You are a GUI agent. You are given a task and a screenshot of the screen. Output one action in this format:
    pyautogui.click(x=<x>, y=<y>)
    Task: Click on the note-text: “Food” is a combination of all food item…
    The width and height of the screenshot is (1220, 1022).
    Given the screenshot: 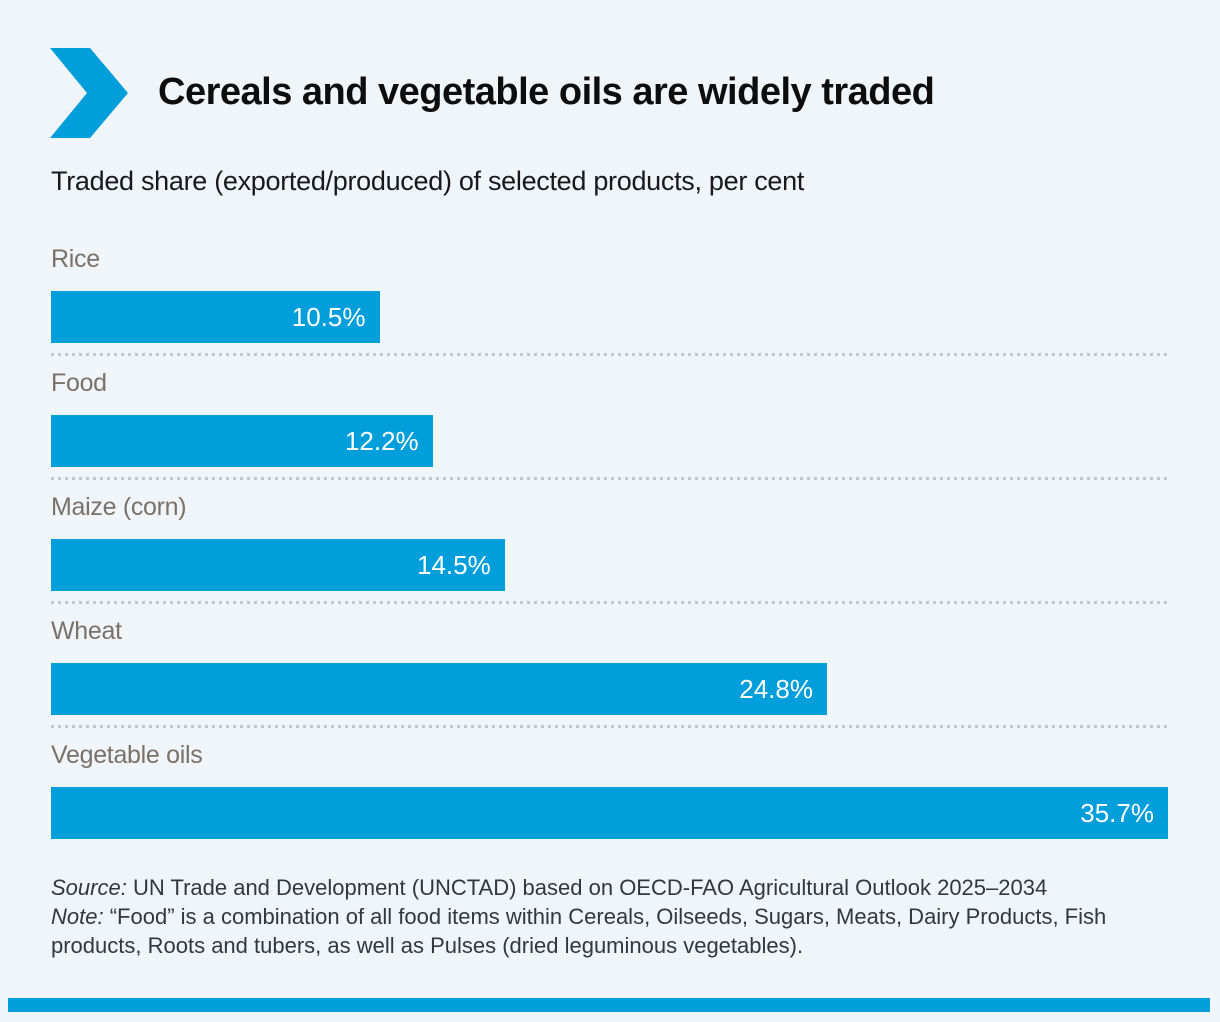 What is the action you would take?
    pyautogui.click(x=579, y=931)
    